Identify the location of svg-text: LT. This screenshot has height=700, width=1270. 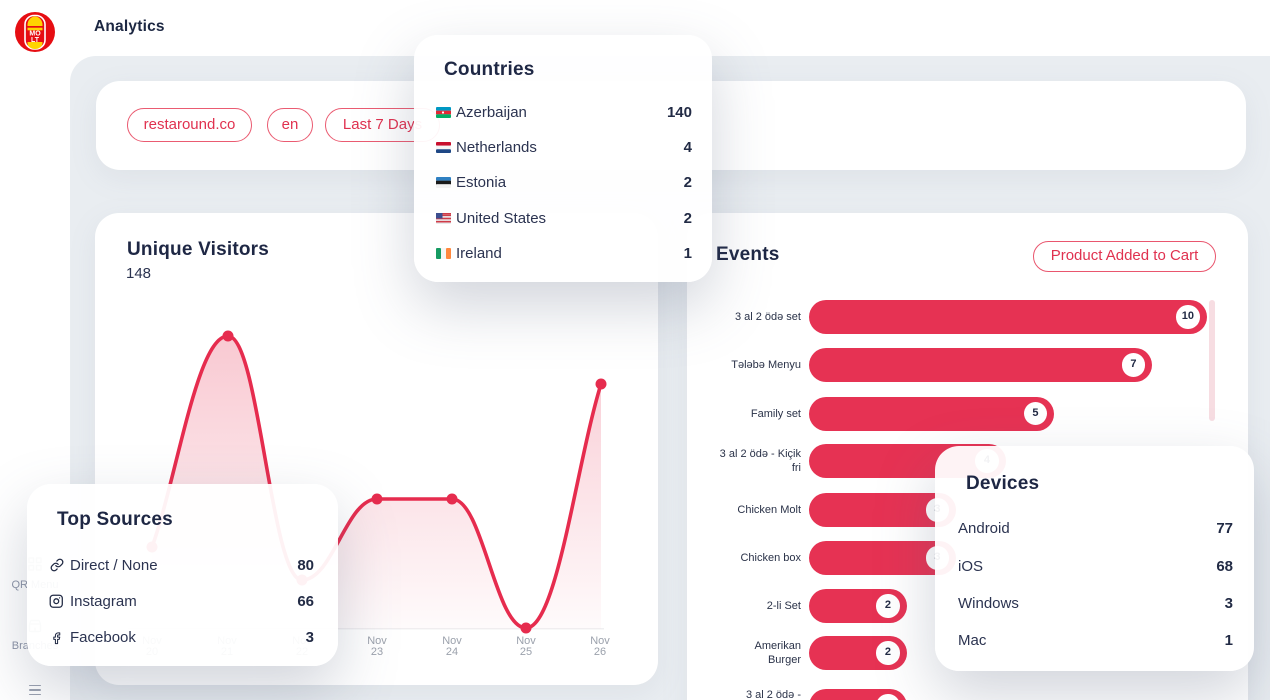
(35, 40).